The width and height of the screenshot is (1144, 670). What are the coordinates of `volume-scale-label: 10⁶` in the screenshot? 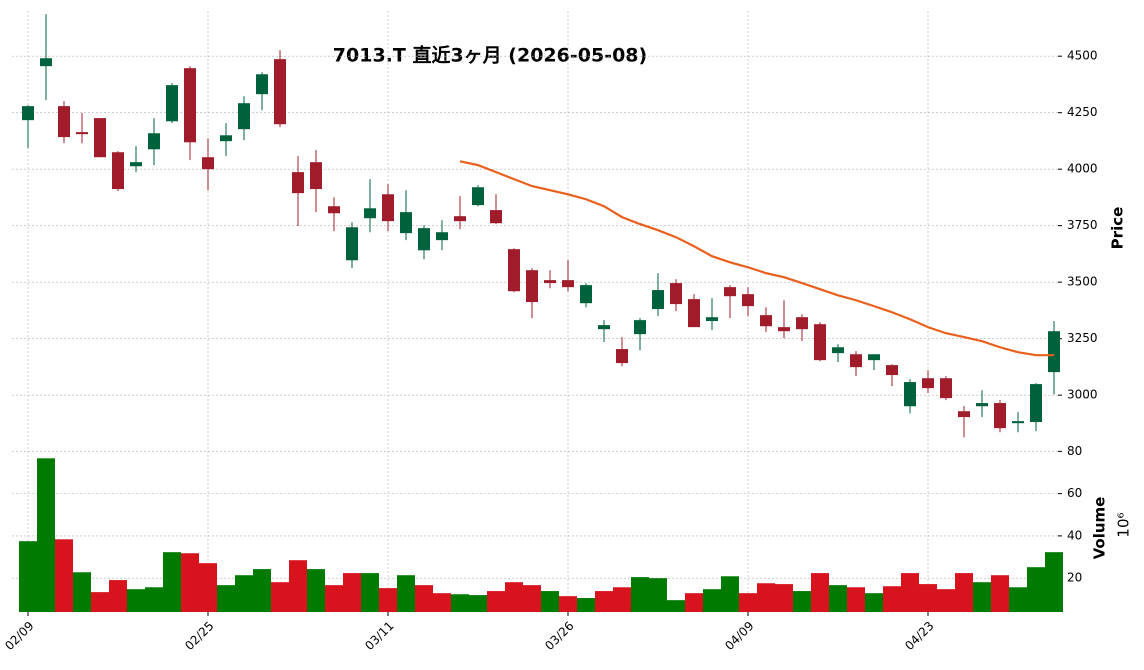 It's located at (1124, 524).